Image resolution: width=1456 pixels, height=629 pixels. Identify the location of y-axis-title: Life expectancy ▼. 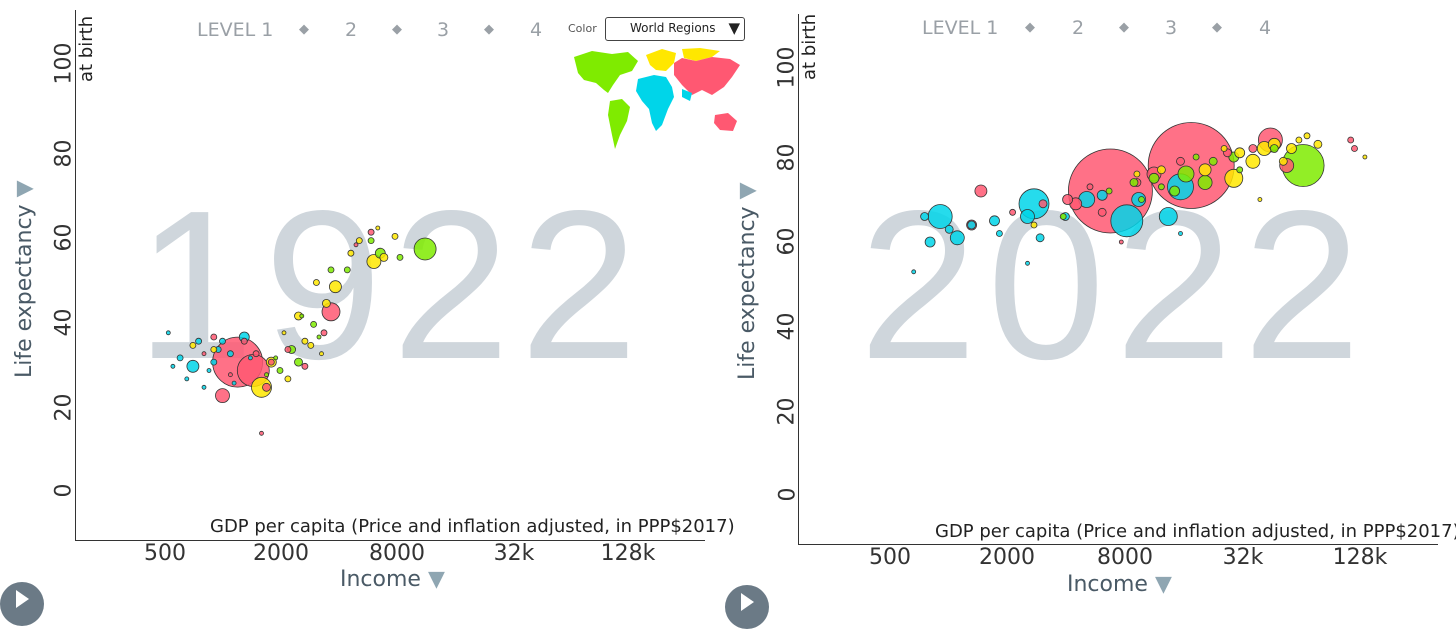
(24, 280).